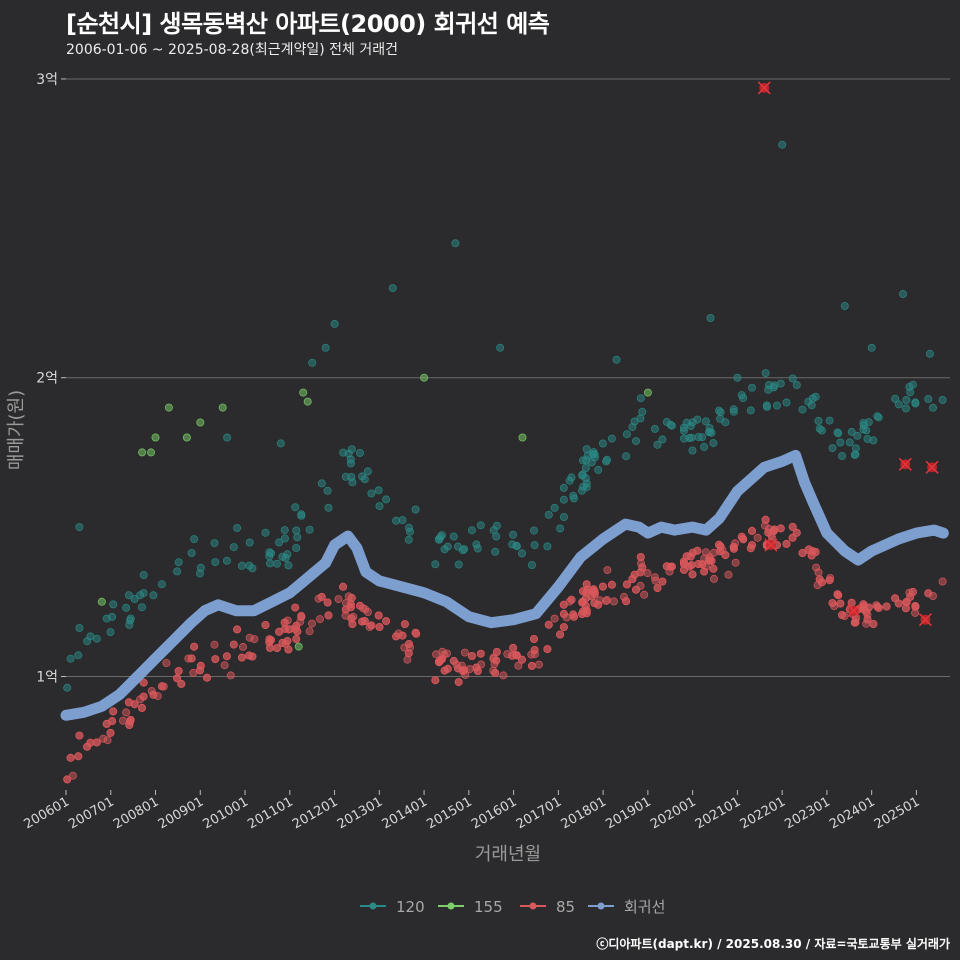 The image size is (960, 960). What do you see at coordinates (584, 813) in the screenshot?
I see `x-tick-label: 201801` at bounding box center [584, 813].